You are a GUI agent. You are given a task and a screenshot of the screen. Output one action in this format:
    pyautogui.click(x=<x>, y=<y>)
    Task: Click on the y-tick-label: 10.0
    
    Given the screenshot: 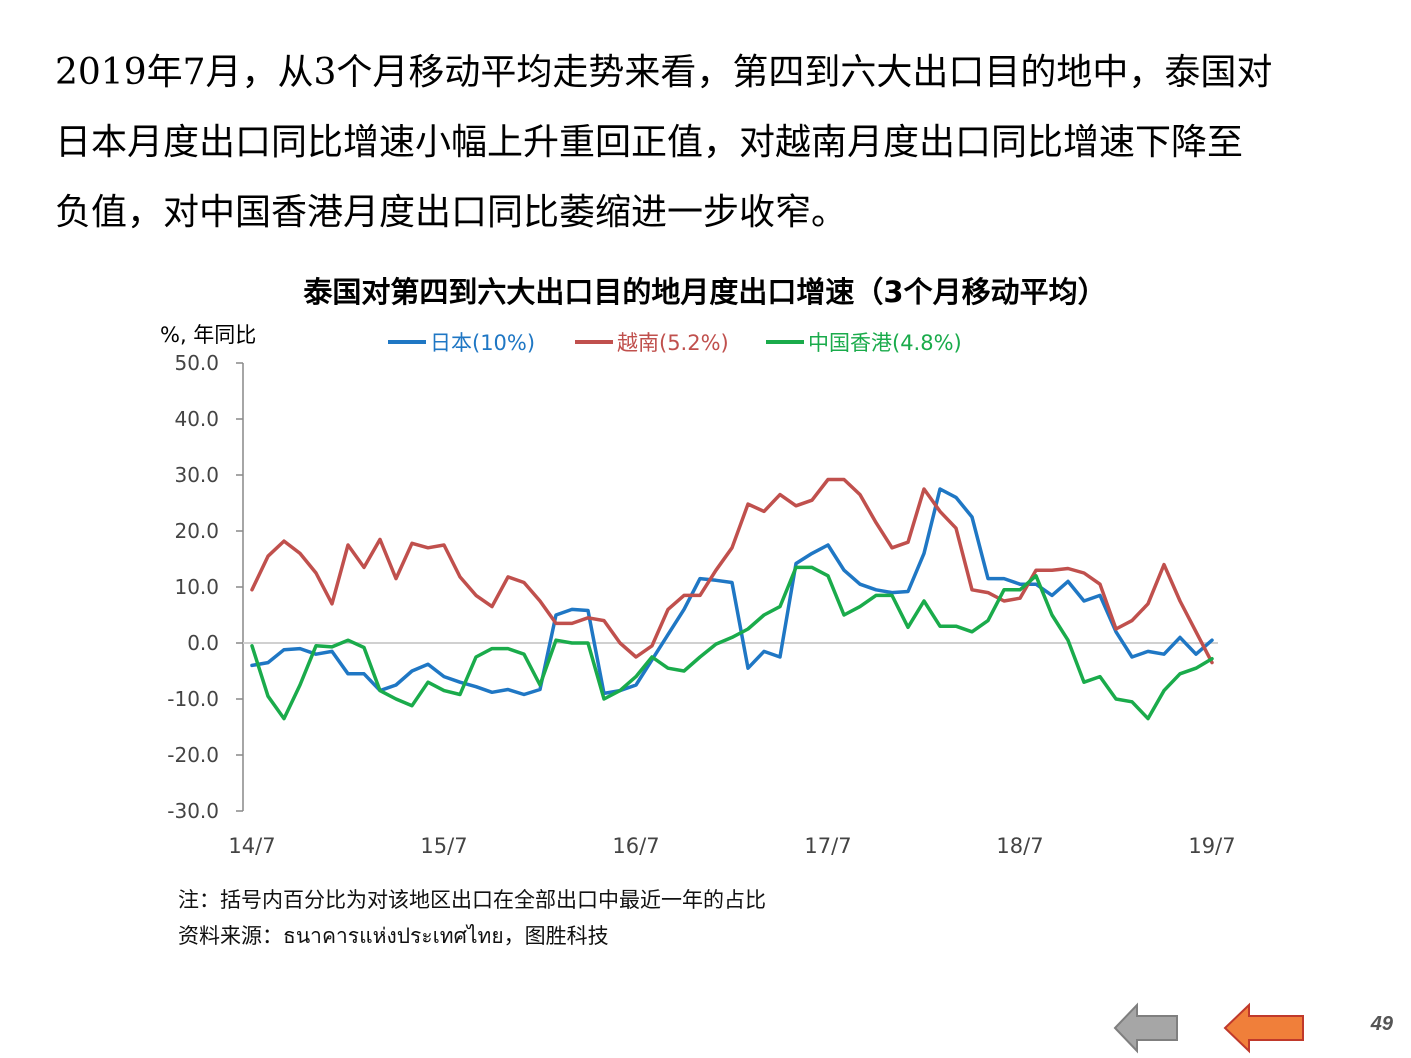 What is the action you would take?
    pyautogui.click(x=196, y=587)
    